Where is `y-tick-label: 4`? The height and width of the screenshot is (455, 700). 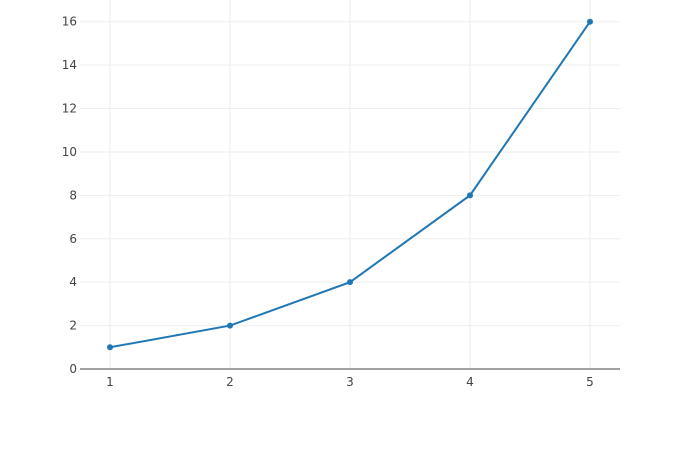 y-tick-label: 4 is located at coordinates (73, 282).